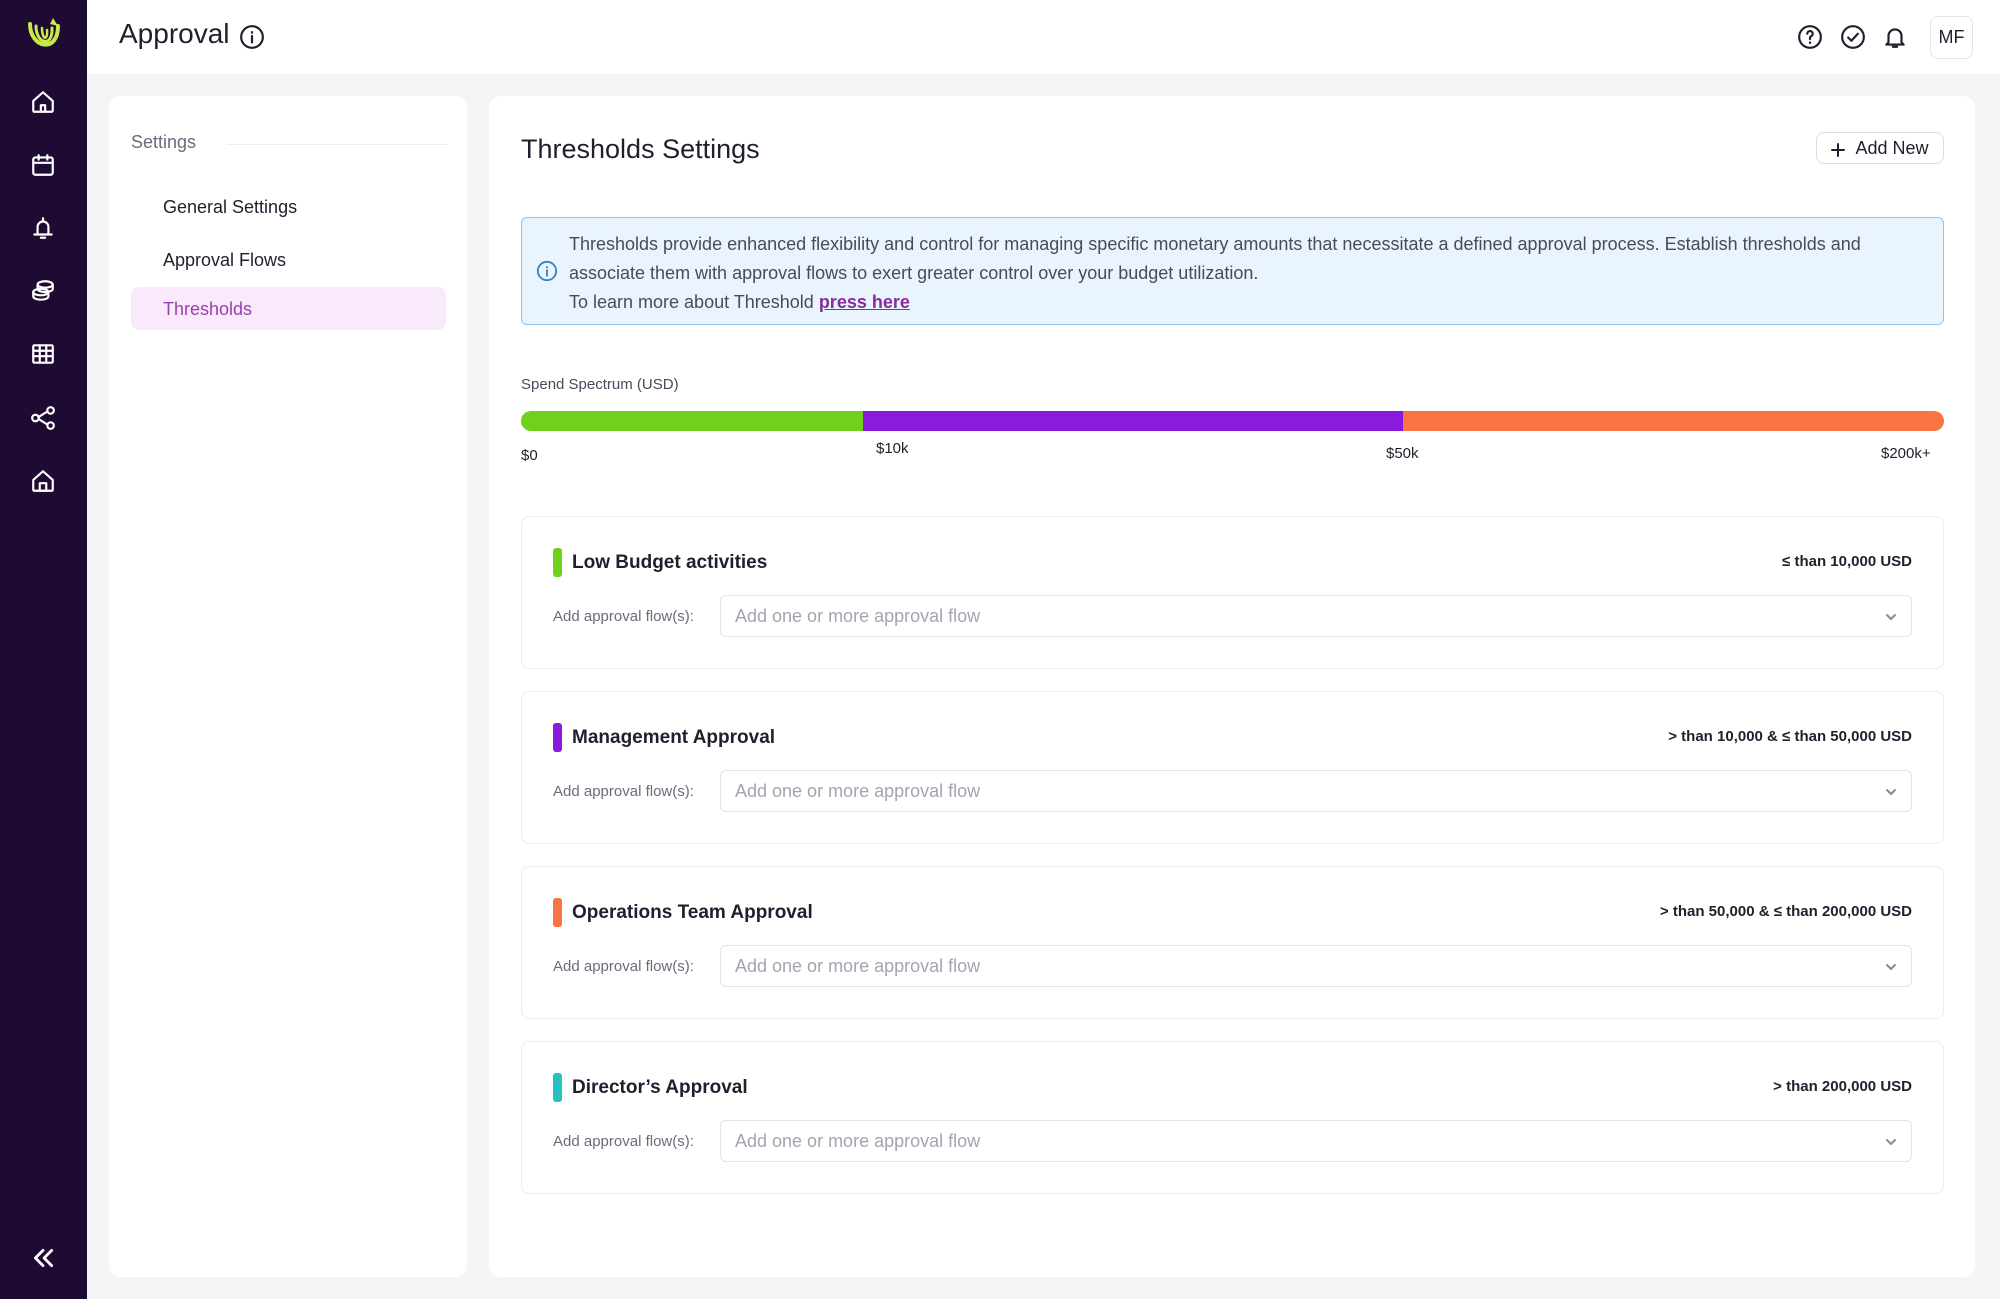 Image resolution: width=2000 pixels, height=1299 pixels. What do you see at coordinates (692, 912) in the screenshot?
I see `threshold-name: Operations Team Approval` at bounding box center [692, 912].